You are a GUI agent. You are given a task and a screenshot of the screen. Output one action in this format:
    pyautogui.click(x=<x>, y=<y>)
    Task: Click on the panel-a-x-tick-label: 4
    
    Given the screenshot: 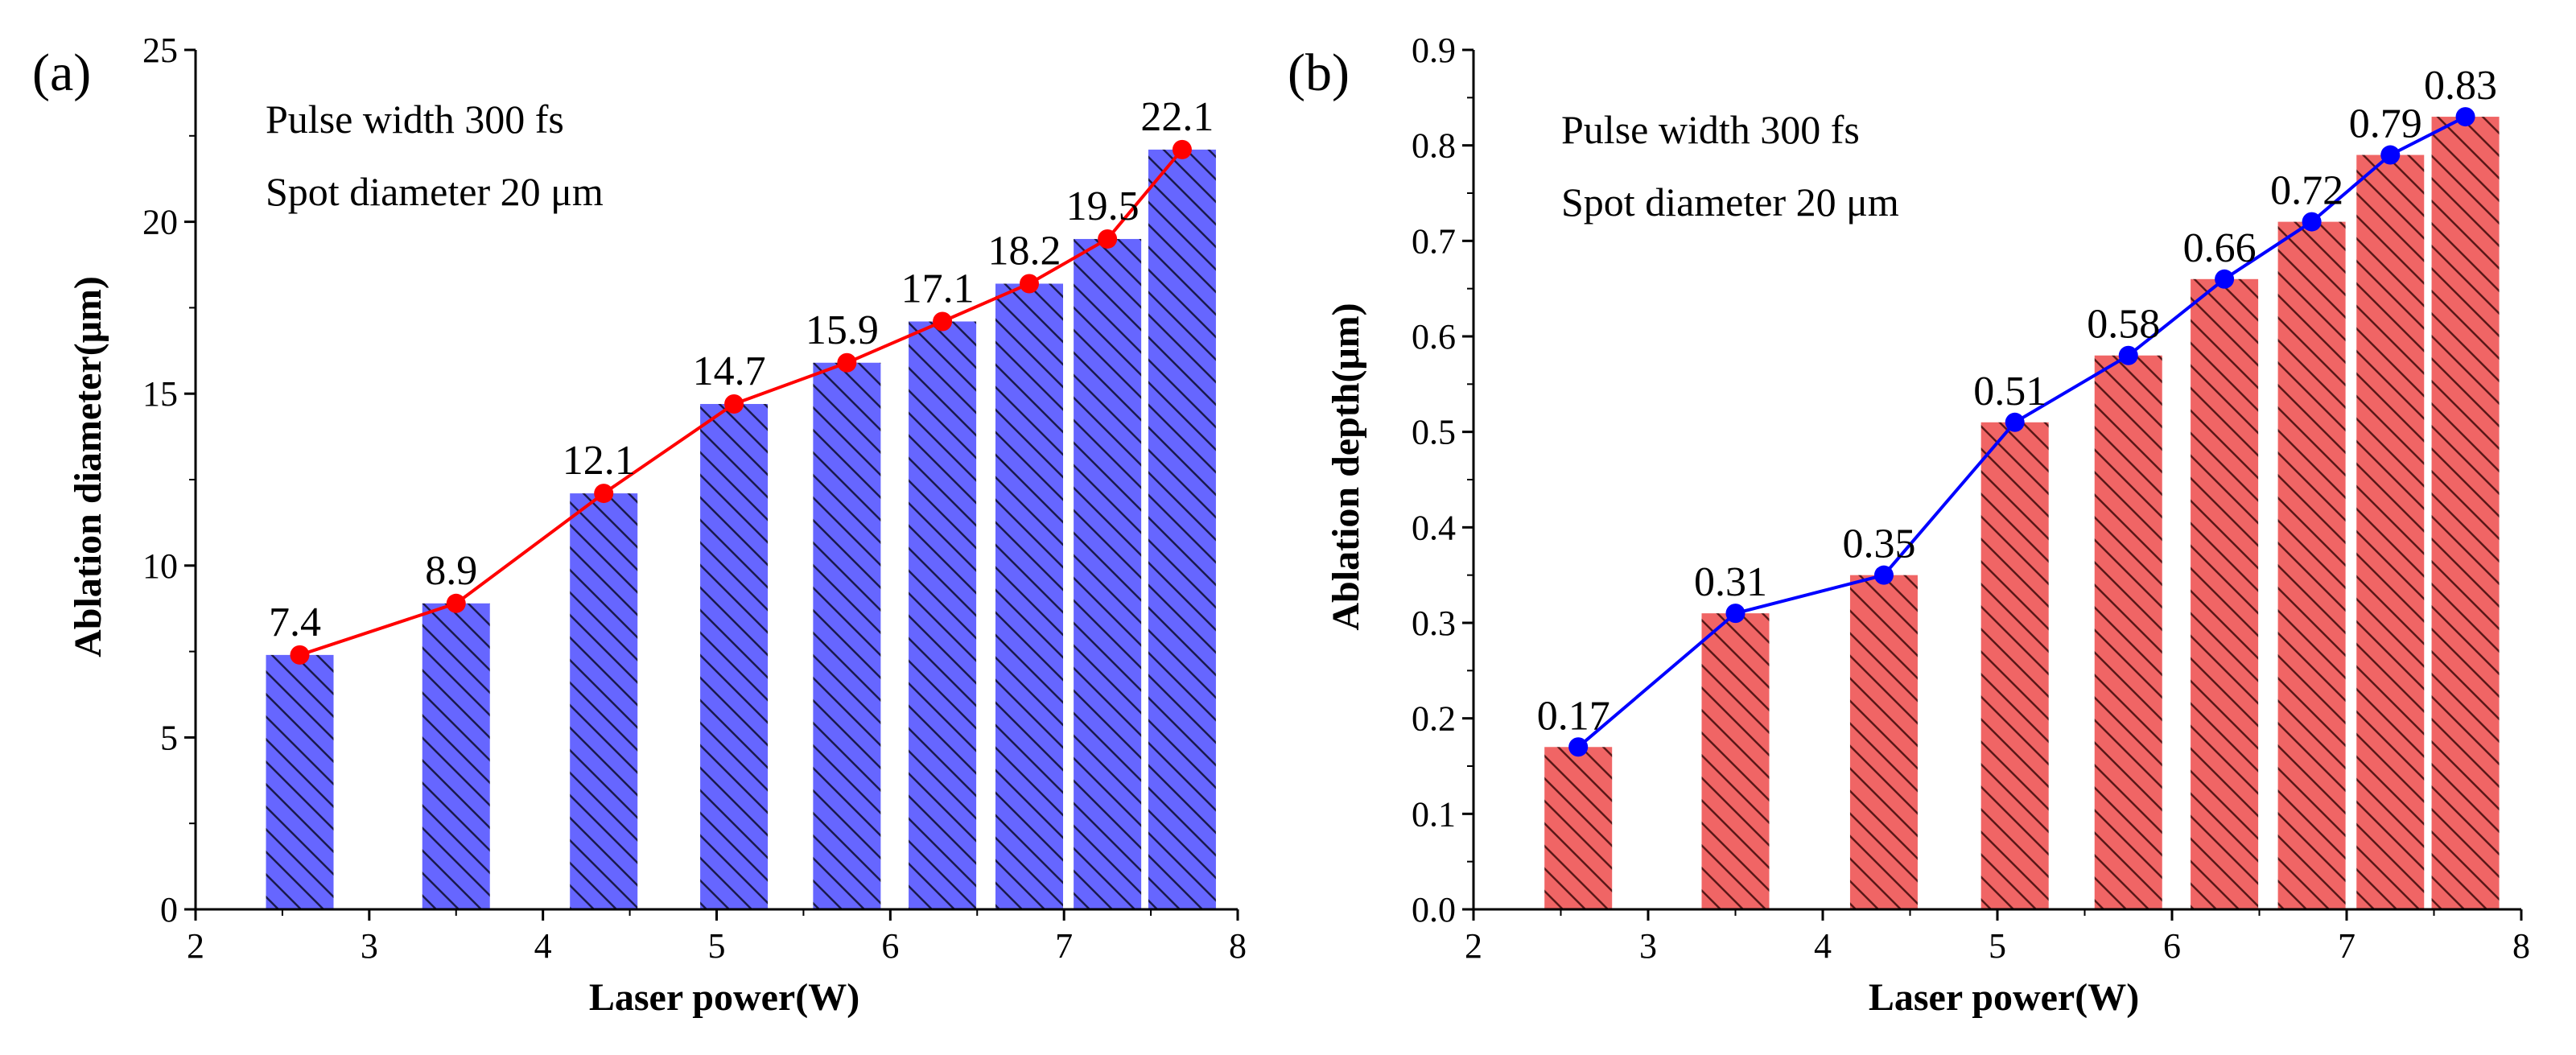 What is the action you would take?
    pyautogui.click(x=543, y=946)
    